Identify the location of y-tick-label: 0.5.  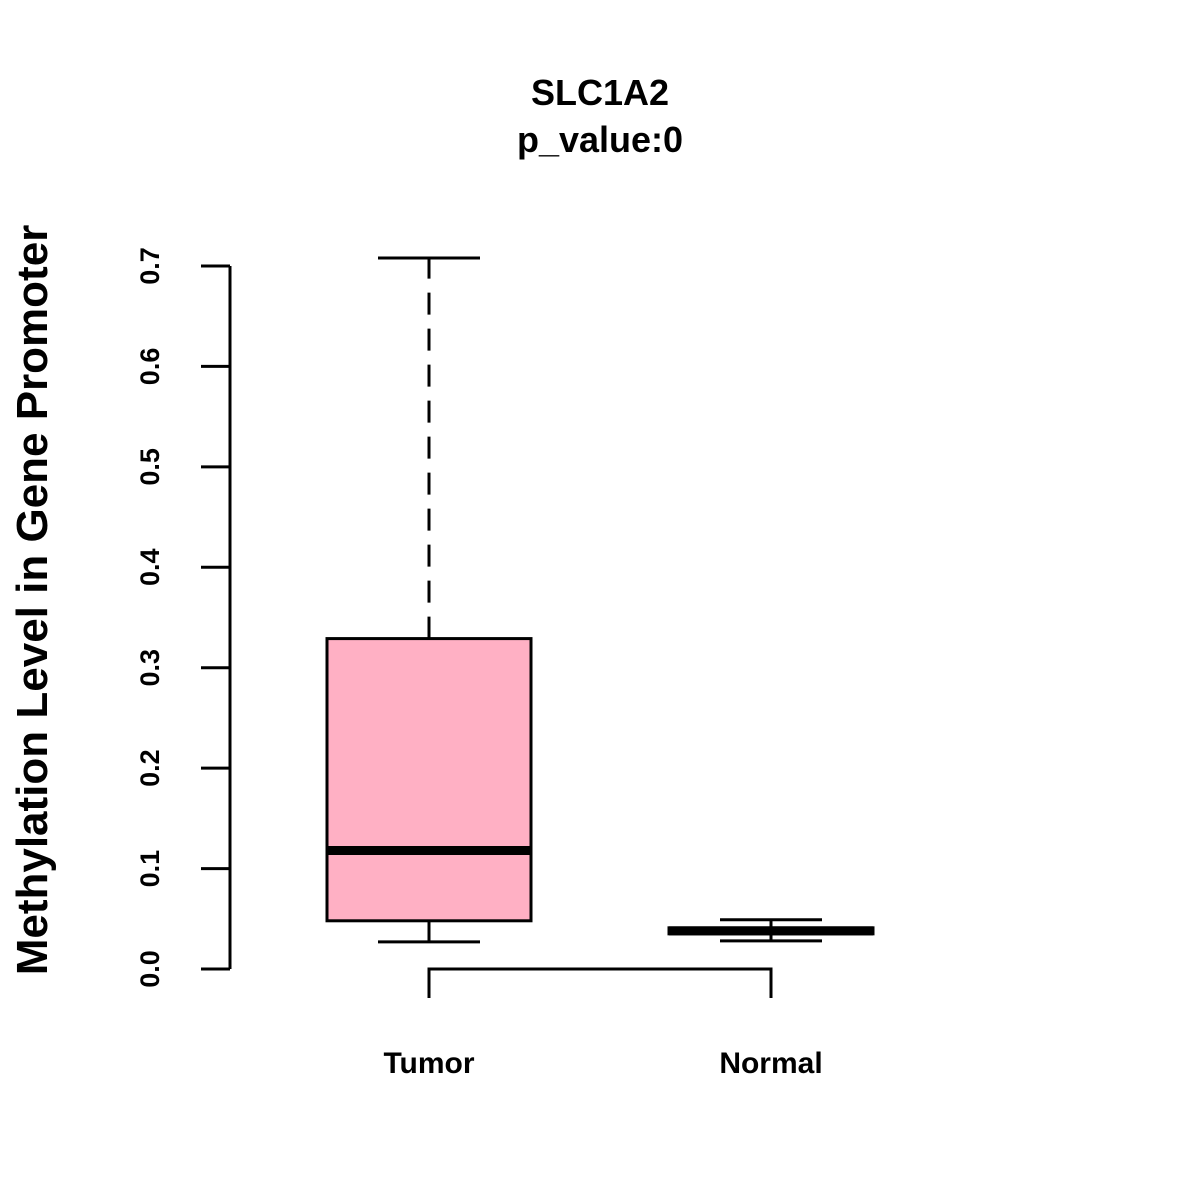
(150, 467).